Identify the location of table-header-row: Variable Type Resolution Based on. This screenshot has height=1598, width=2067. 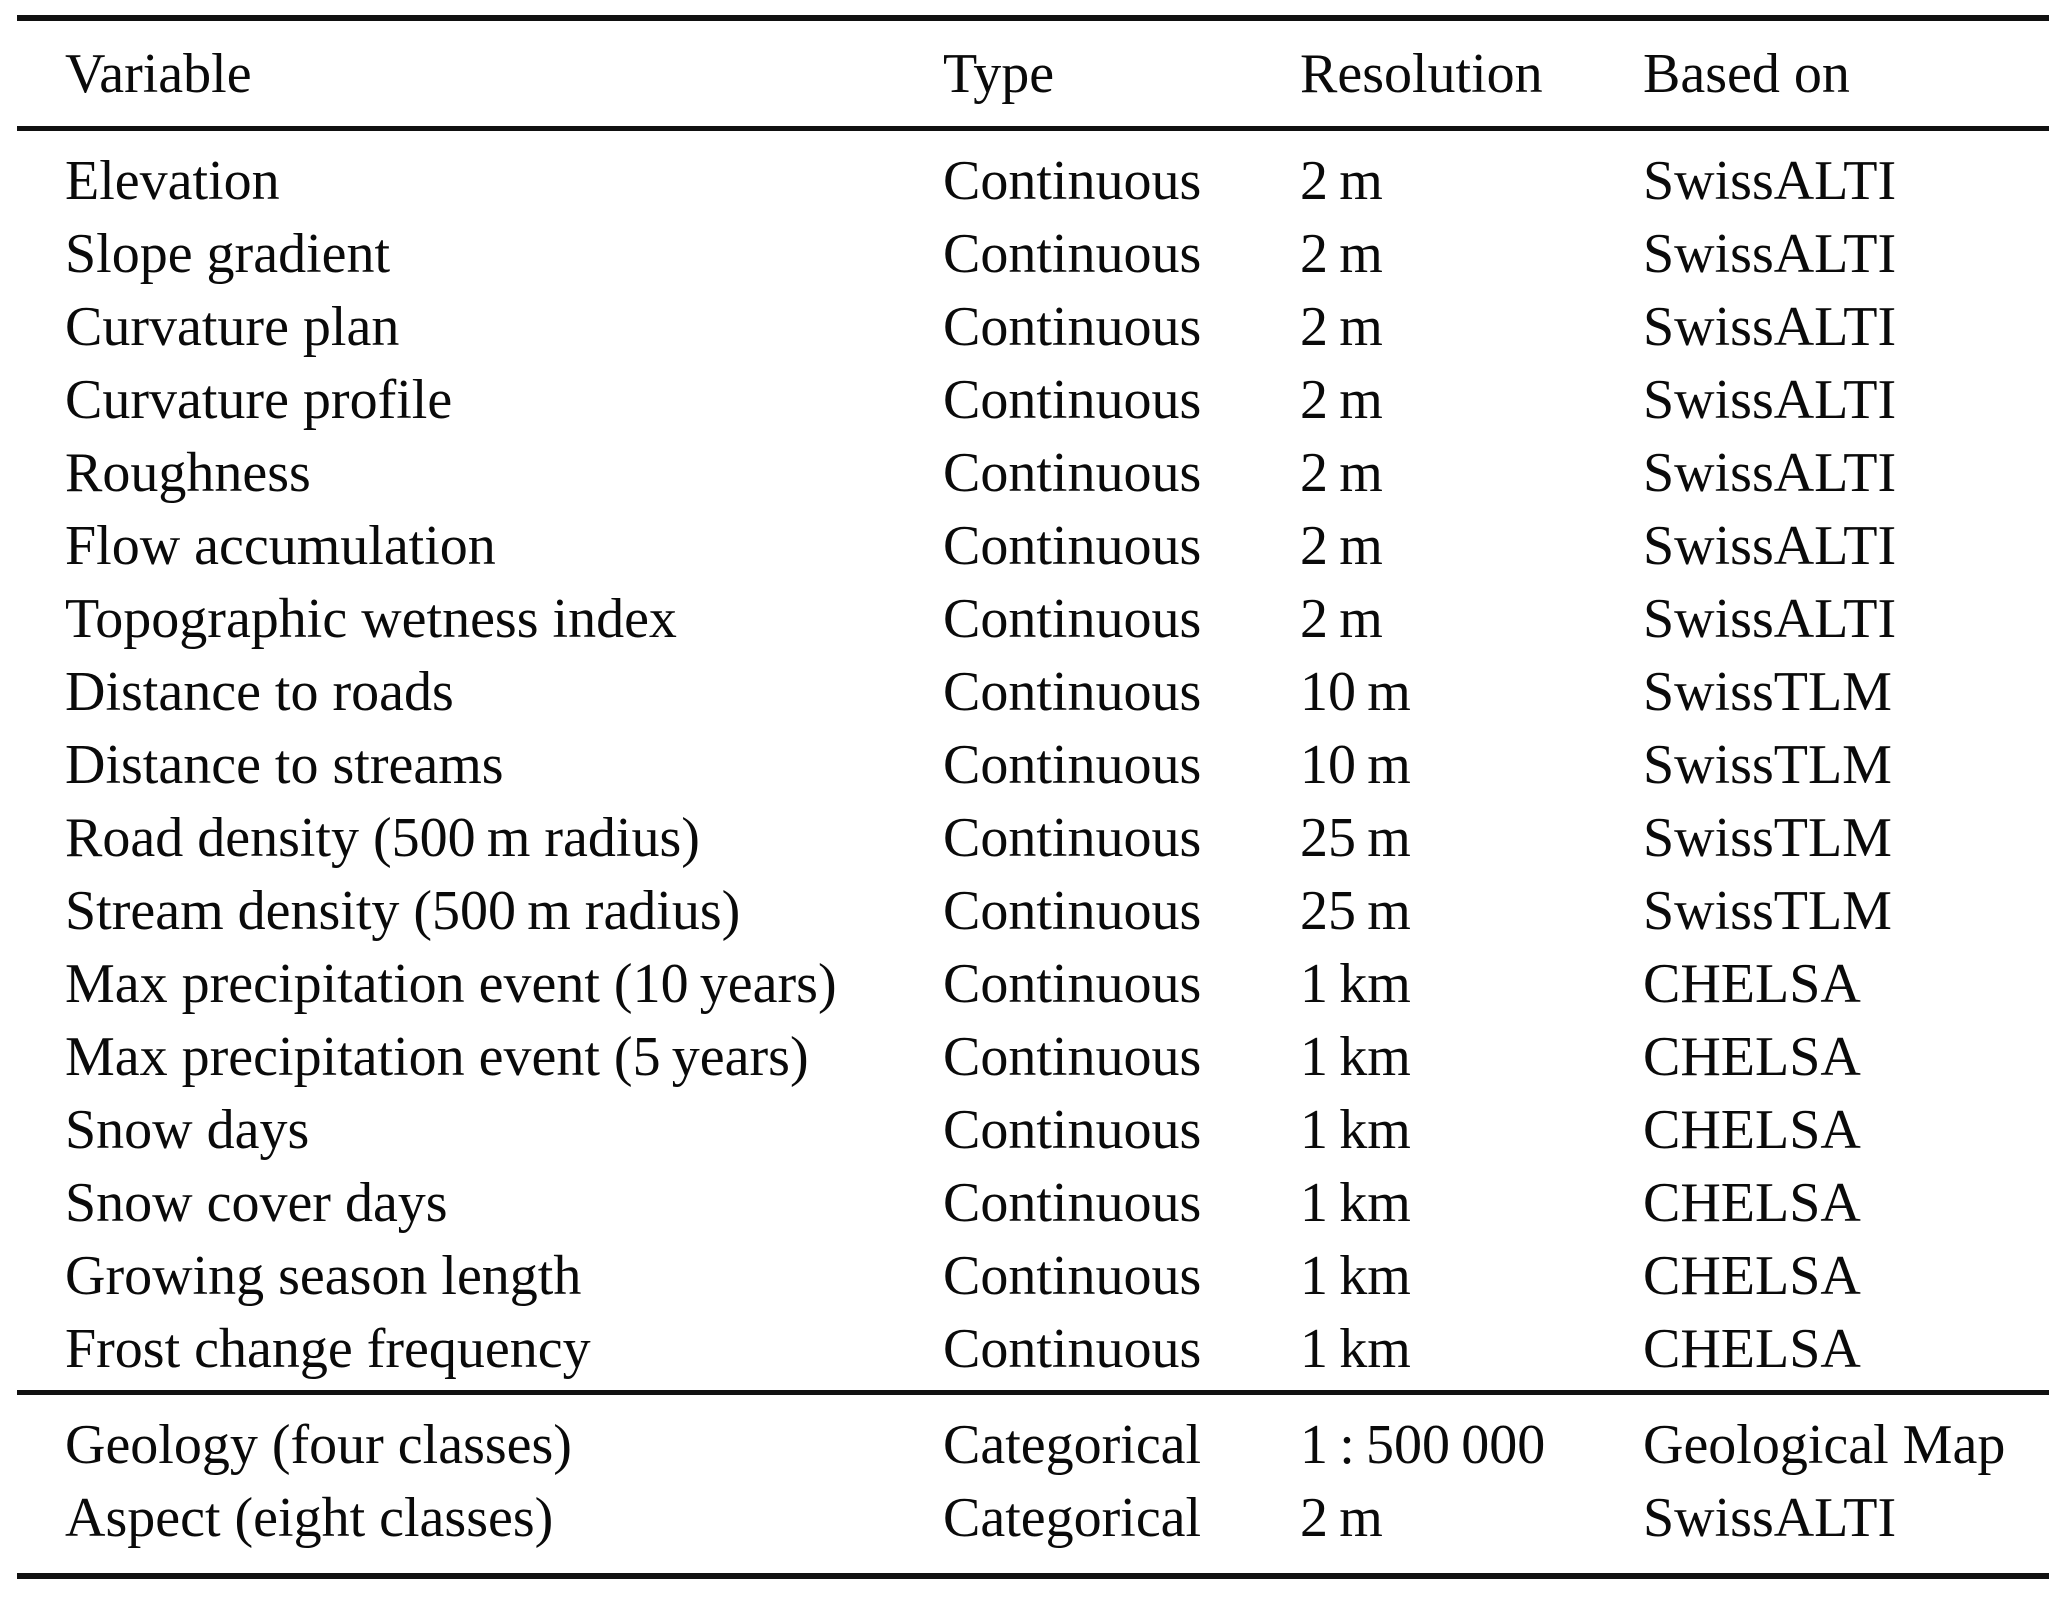
(1033, 73).